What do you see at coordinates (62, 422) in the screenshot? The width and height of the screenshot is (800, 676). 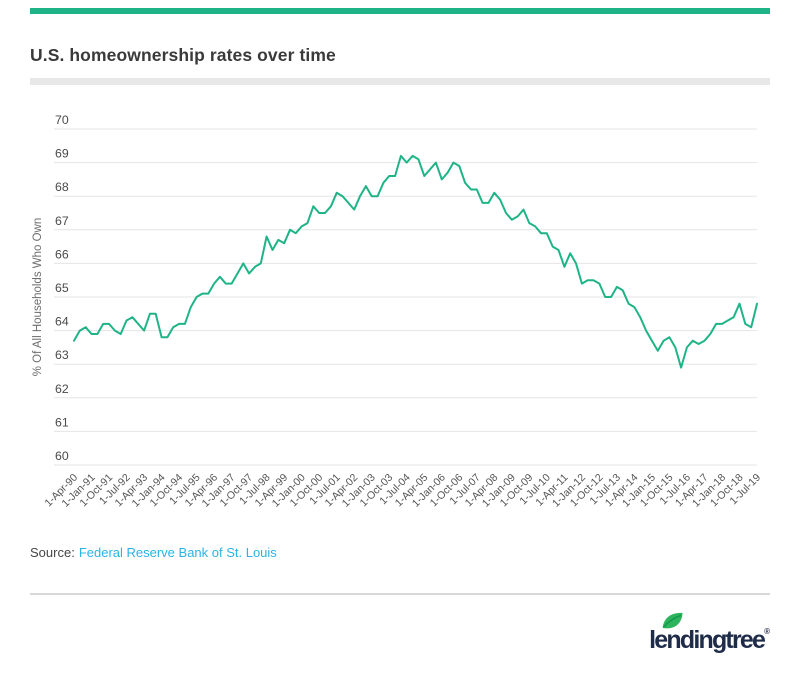 I see `y-axis-tick-label: 61` at bounding box center [62, 422].